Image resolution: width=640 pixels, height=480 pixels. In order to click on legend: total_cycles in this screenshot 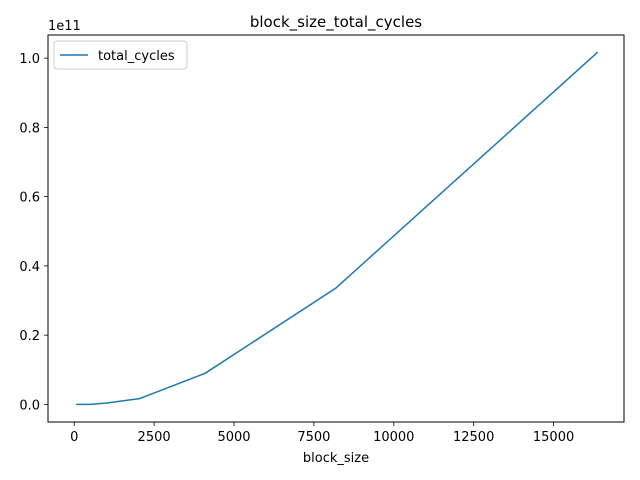, I will do `click(120, 55)`.